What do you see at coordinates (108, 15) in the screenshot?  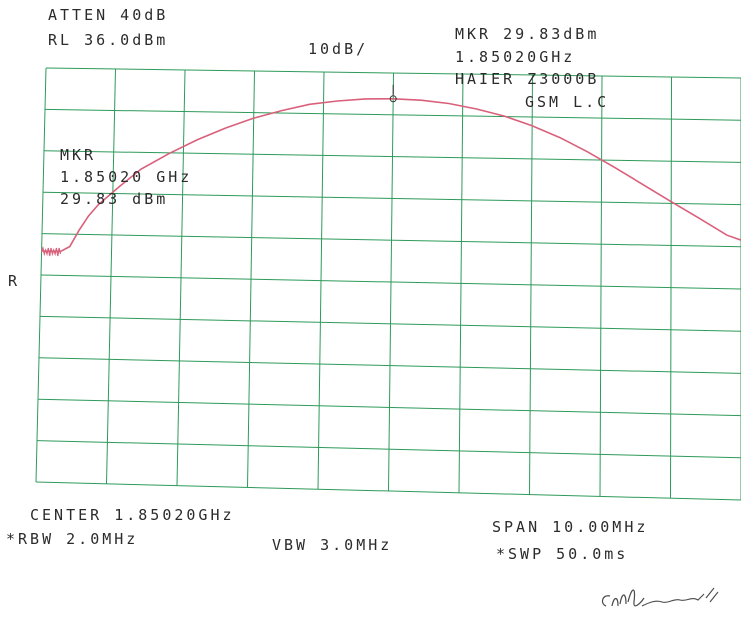 I see `atten-label: ATTEN 40dB` at bounding box center [108, 15].